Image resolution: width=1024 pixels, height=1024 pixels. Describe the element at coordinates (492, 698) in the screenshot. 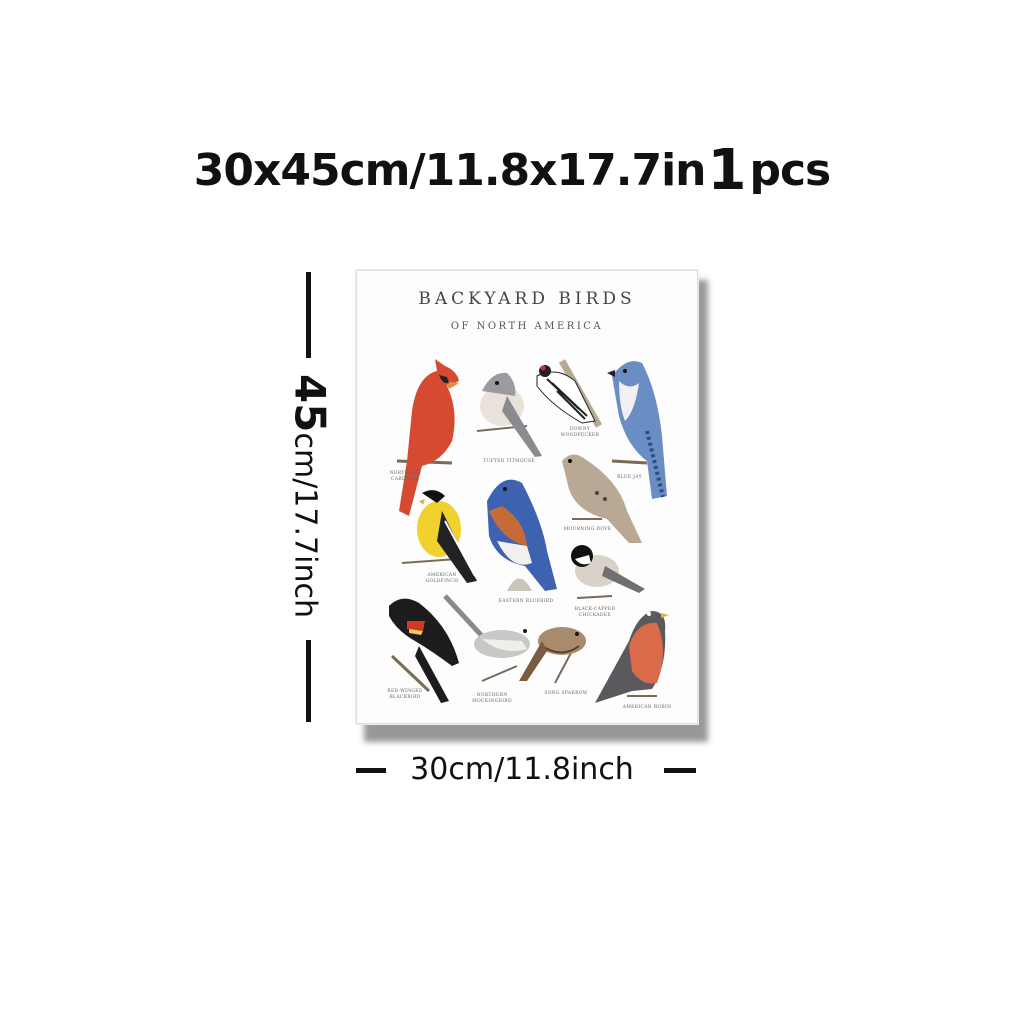

I see `bird-label-mockingbird: NORTHERN MOCKINGBIRD` at that location.